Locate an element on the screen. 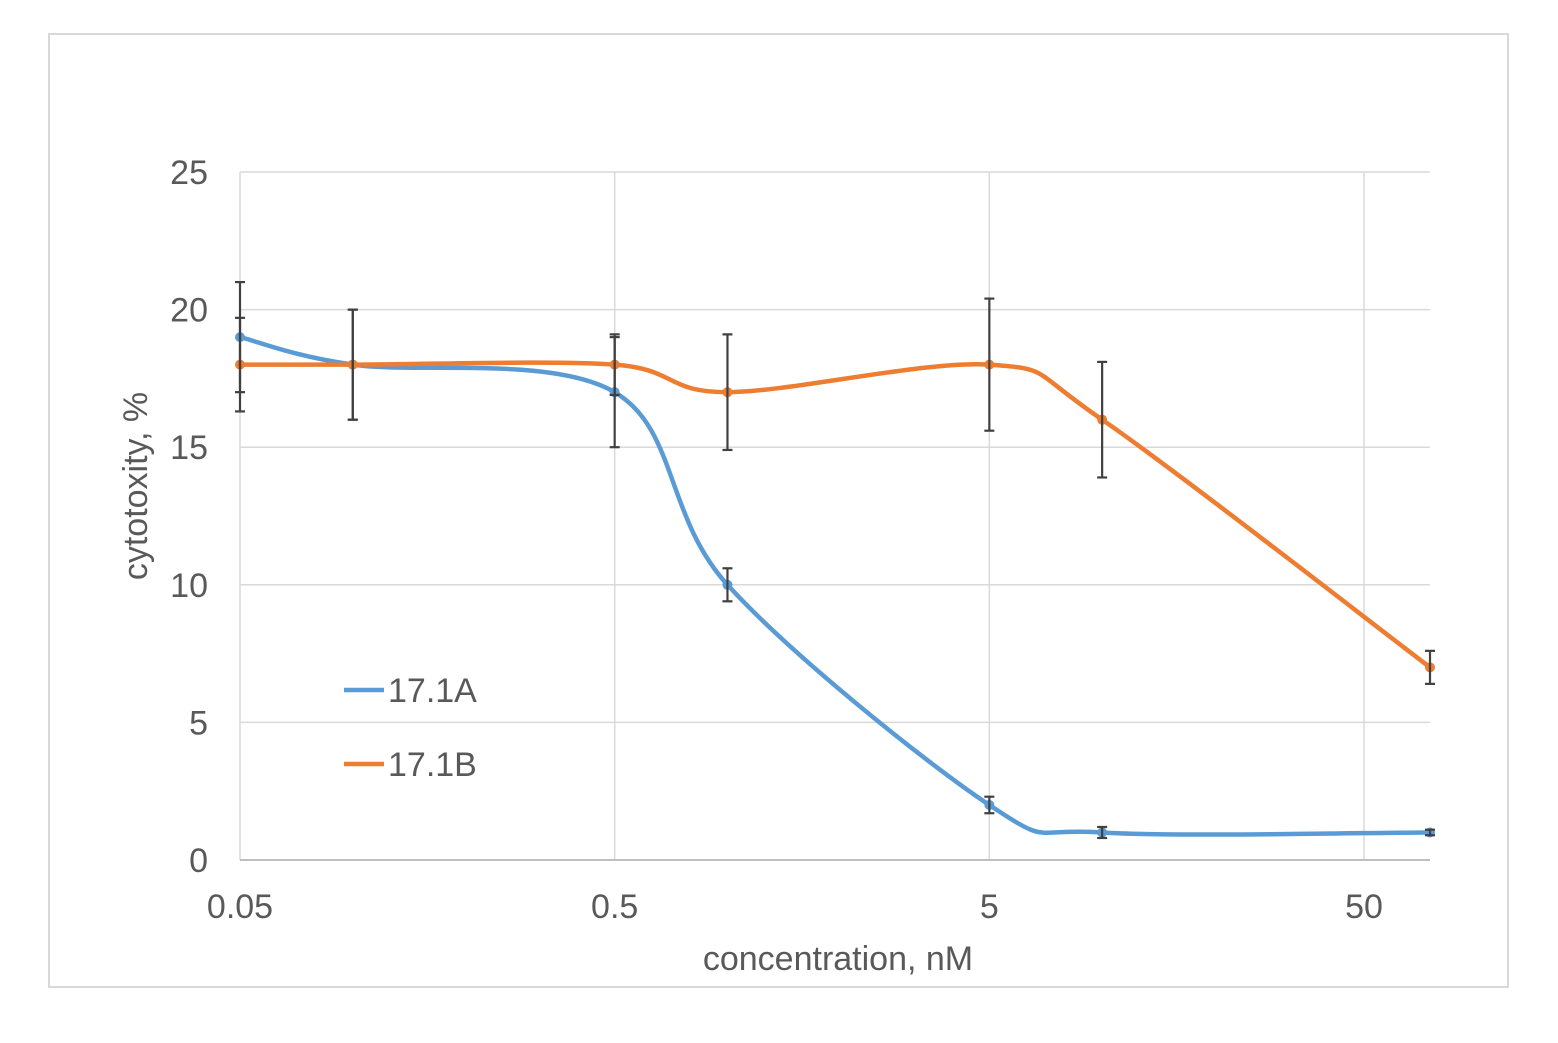  y-tick-label: 15 is located at coordinates (189, 448).